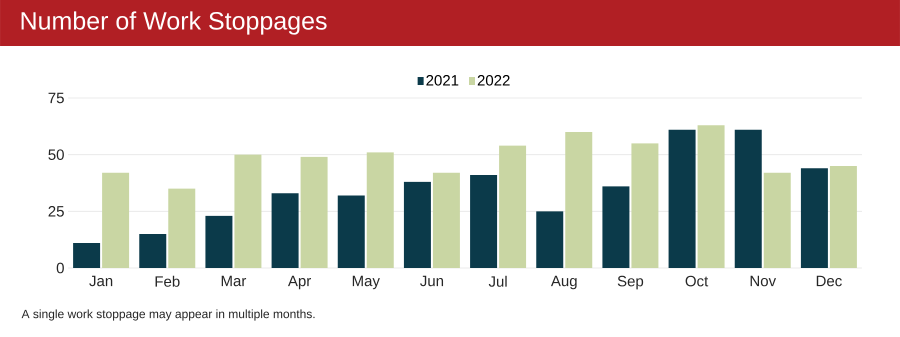 This screenshot has width=900, height=337. What do you see at coordinates (168, 315) in the screenshot?
I see `text: A single work stoppage may appear in multiple months.` at bounding box center [168, 315].